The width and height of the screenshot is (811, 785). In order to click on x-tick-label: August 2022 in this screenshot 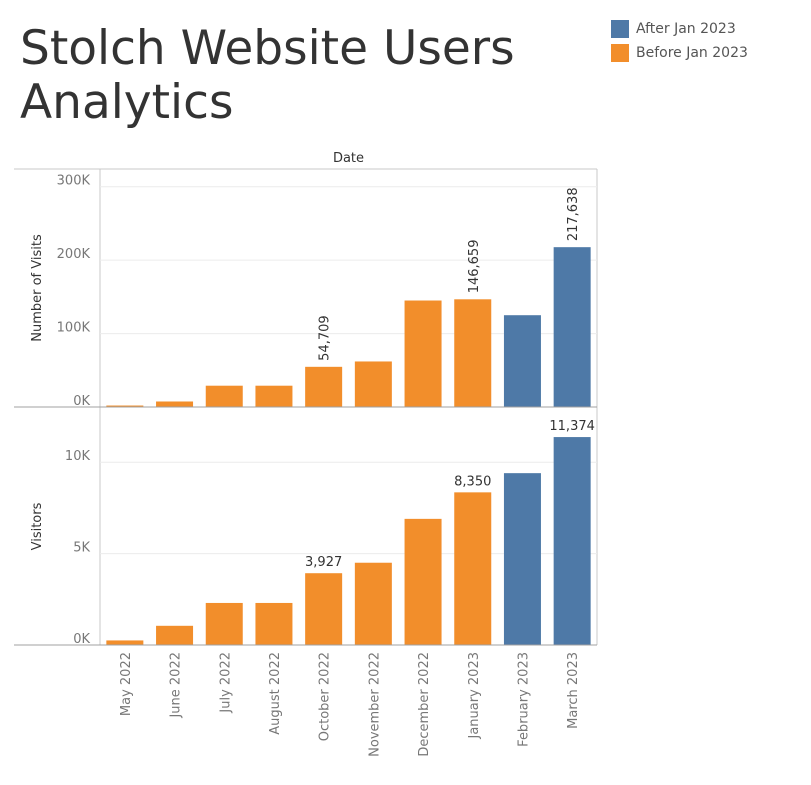, I will do `click(275, 693)`.